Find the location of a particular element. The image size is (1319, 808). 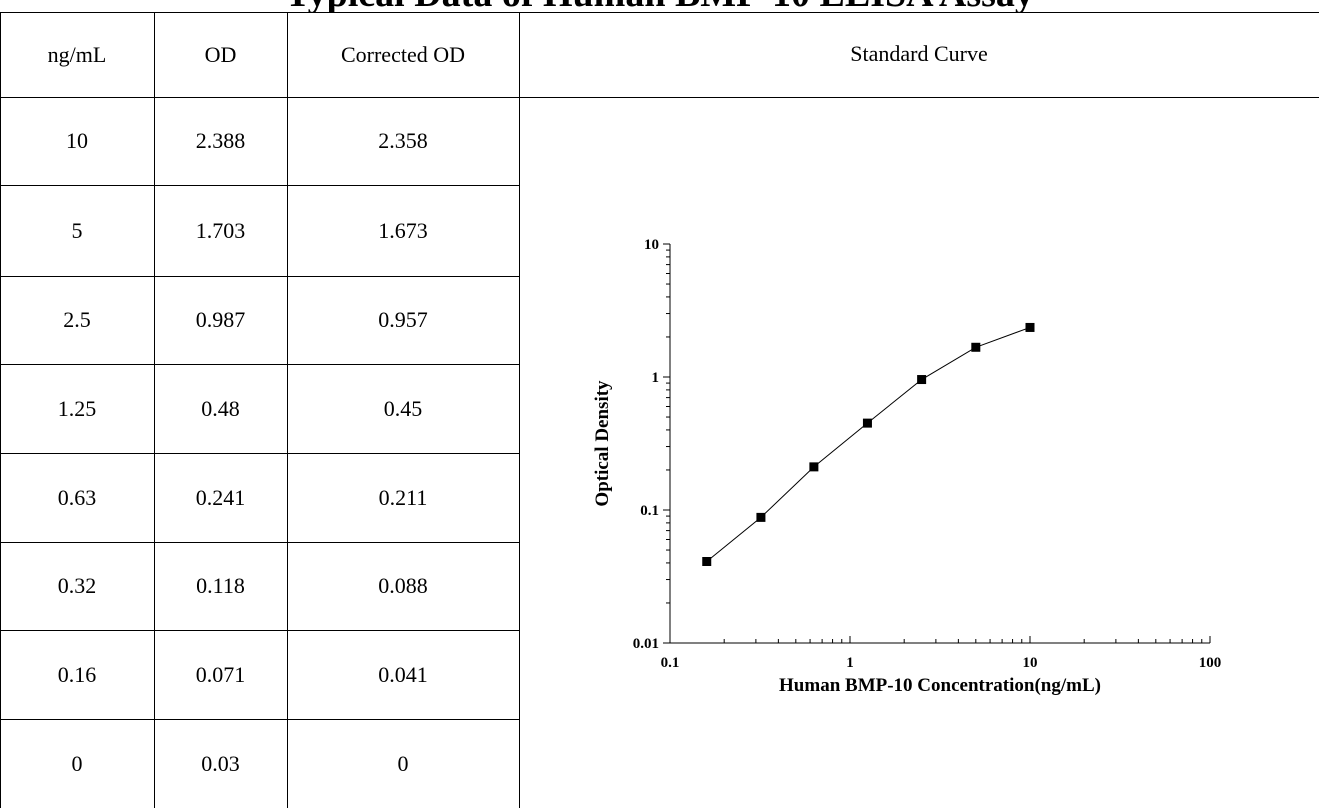

table-cell: 0.071 is located at coordinates (220, 674).